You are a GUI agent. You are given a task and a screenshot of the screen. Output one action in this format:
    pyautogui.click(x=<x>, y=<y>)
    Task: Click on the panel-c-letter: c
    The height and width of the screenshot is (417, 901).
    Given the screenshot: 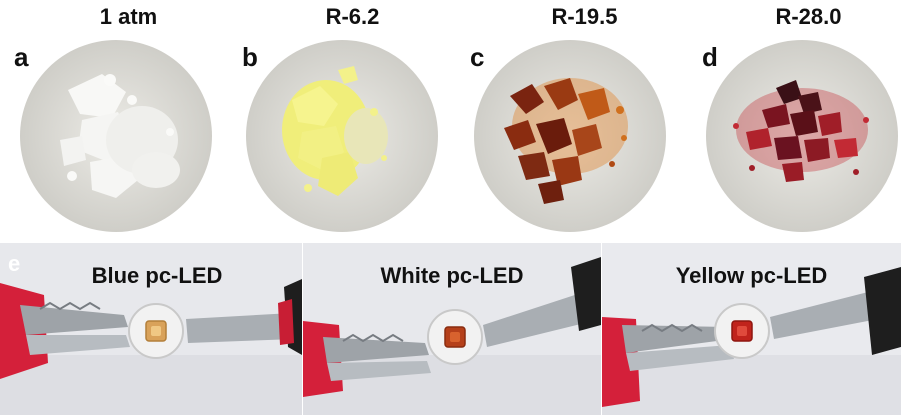 What is the action you would take?
    pyautogui.click(x=477, y=57)
    